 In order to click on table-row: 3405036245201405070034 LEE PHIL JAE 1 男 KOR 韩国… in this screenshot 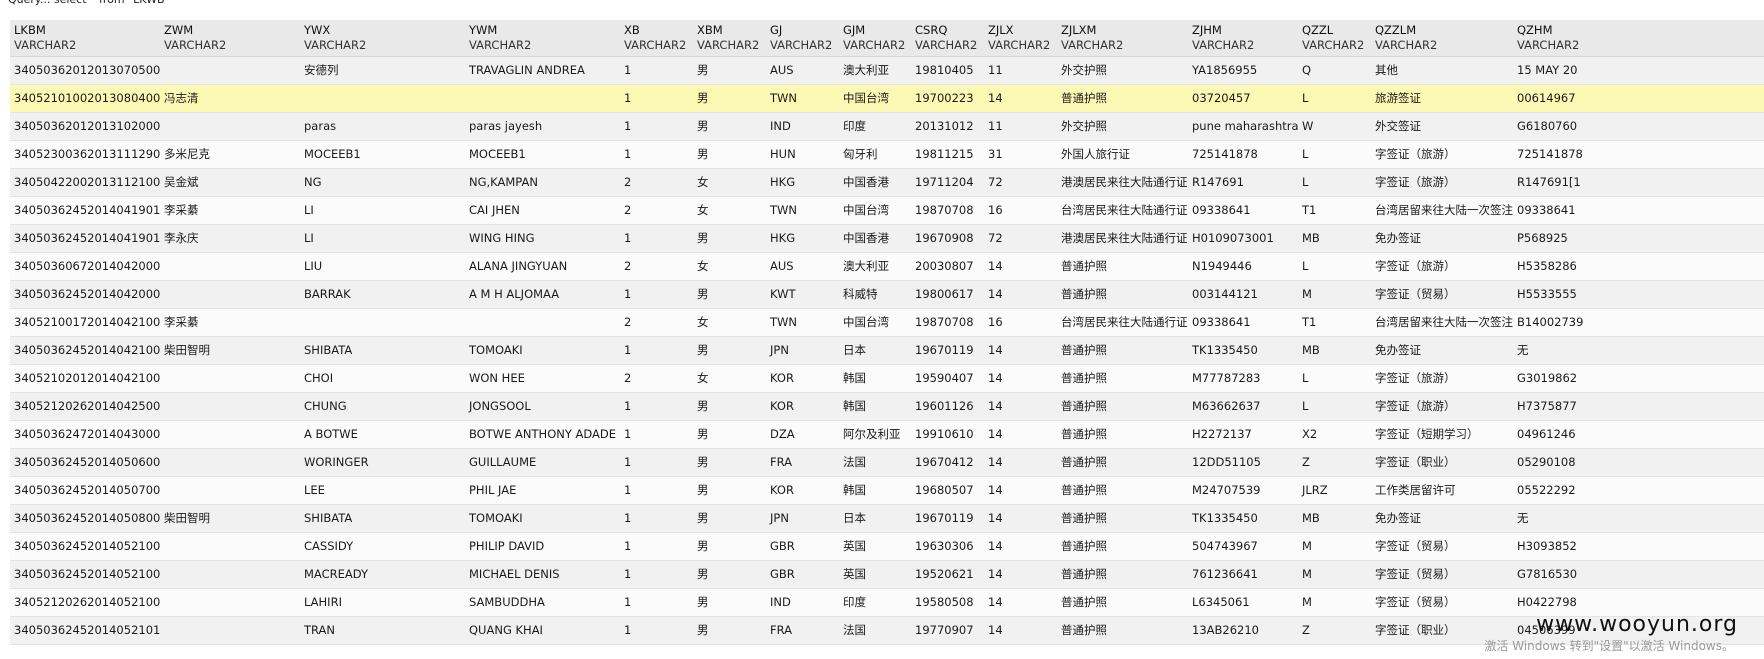, I will do `click(887, 490)`.